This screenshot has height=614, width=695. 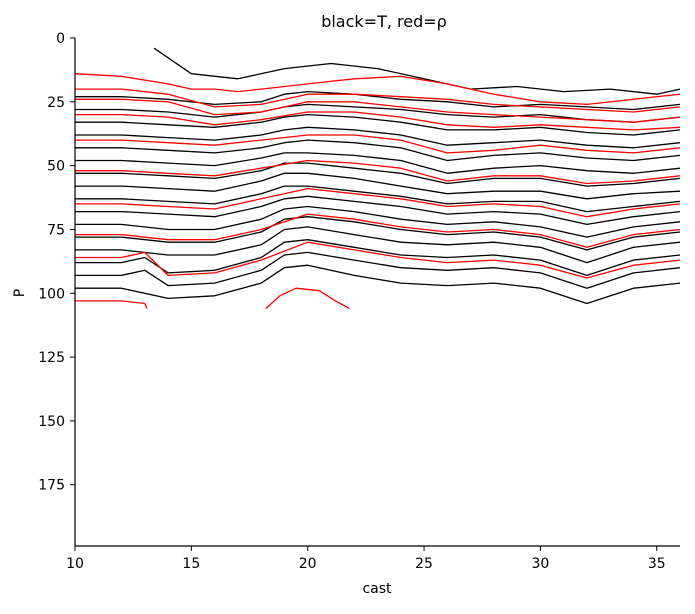 What do you see at coordinates (56, 103) in the screenshot?
I see `y-tick-label: 25` at bounding box center [56, 103].